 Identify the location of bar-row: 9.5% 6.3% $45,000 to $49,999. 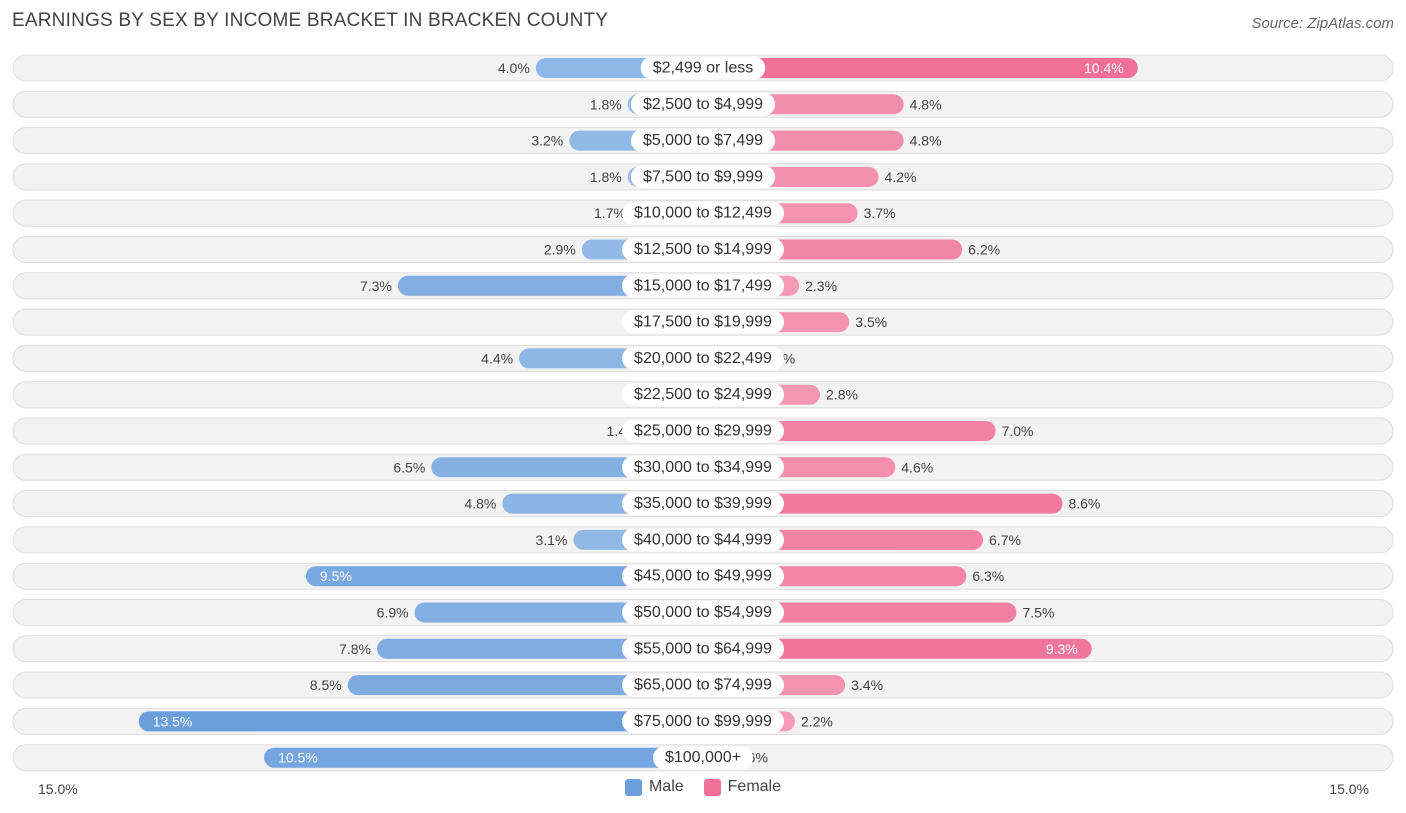
(703, 576).